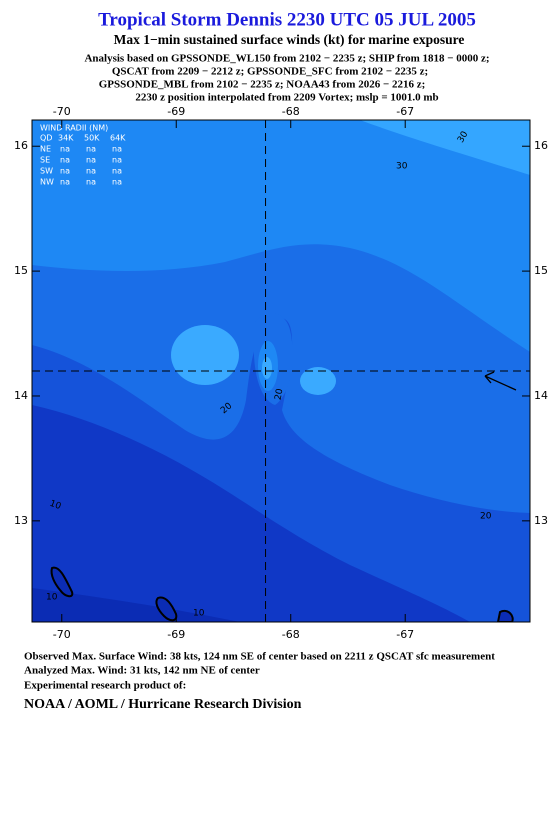  I want to click on table-title: WIND RADII (NM), so click(74, 128).